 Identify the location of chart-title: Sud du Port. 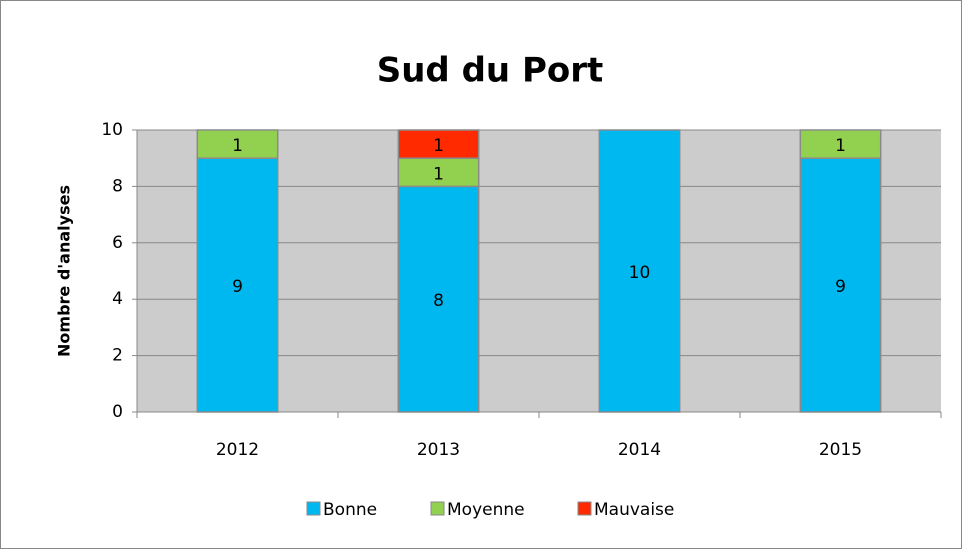
(490, 71).